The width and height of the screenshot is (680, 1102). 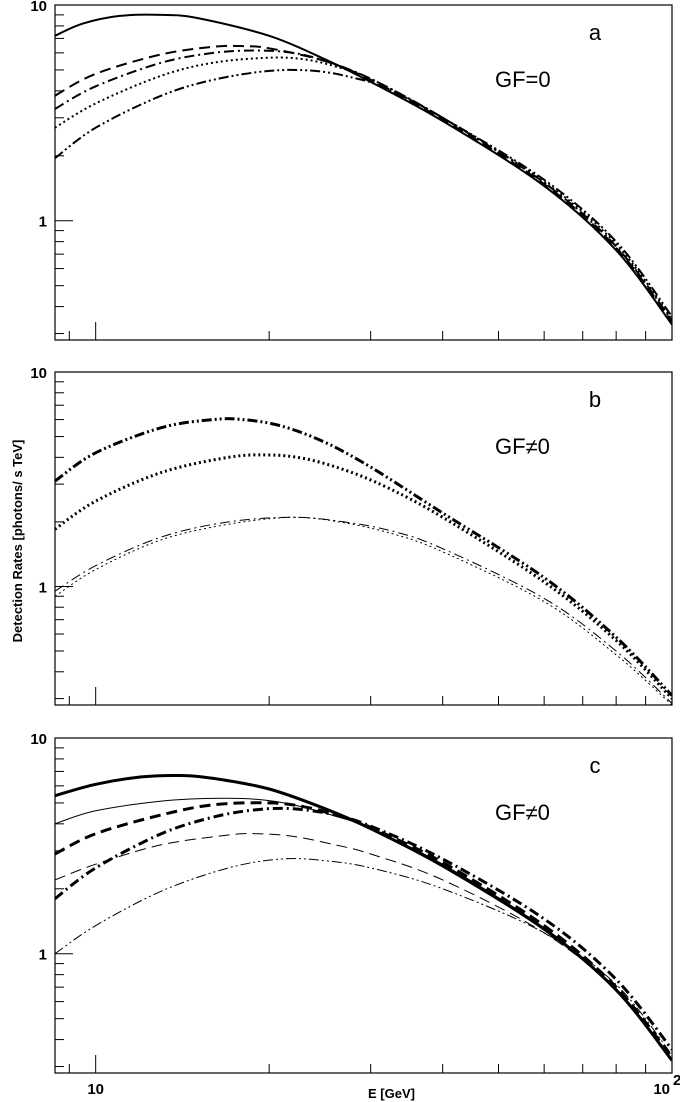 I want to click on panel-annotation-b: GF≠0, so click(x=522, y=446).